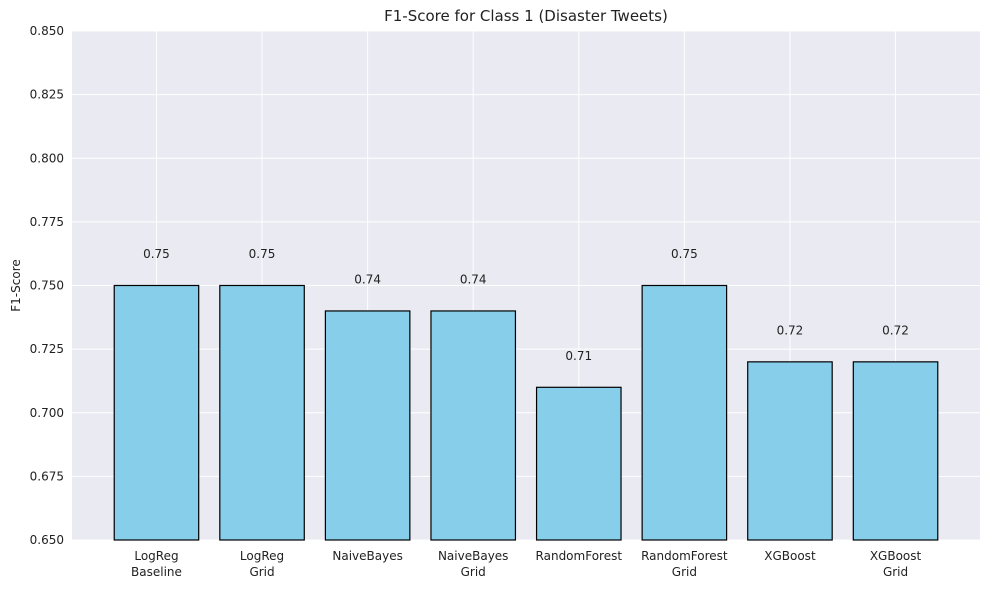 This screenshot has height=590, width=989. I want to click on x-tick-label-line: Baseline, so click(156, 572).